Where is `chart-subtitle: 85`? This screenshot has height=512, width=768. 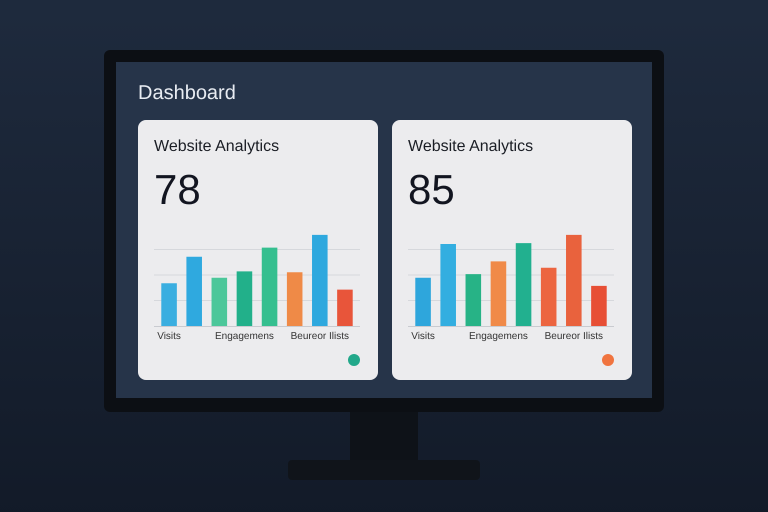 chart-subtitle: 85 is located at coordinates (431, 190).